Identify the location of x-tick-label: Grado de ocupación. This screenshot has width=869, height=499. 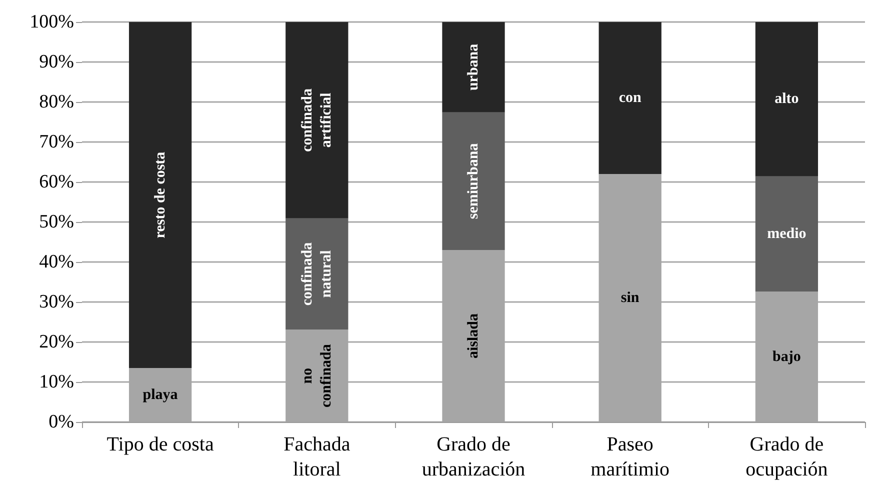
(787, 457).